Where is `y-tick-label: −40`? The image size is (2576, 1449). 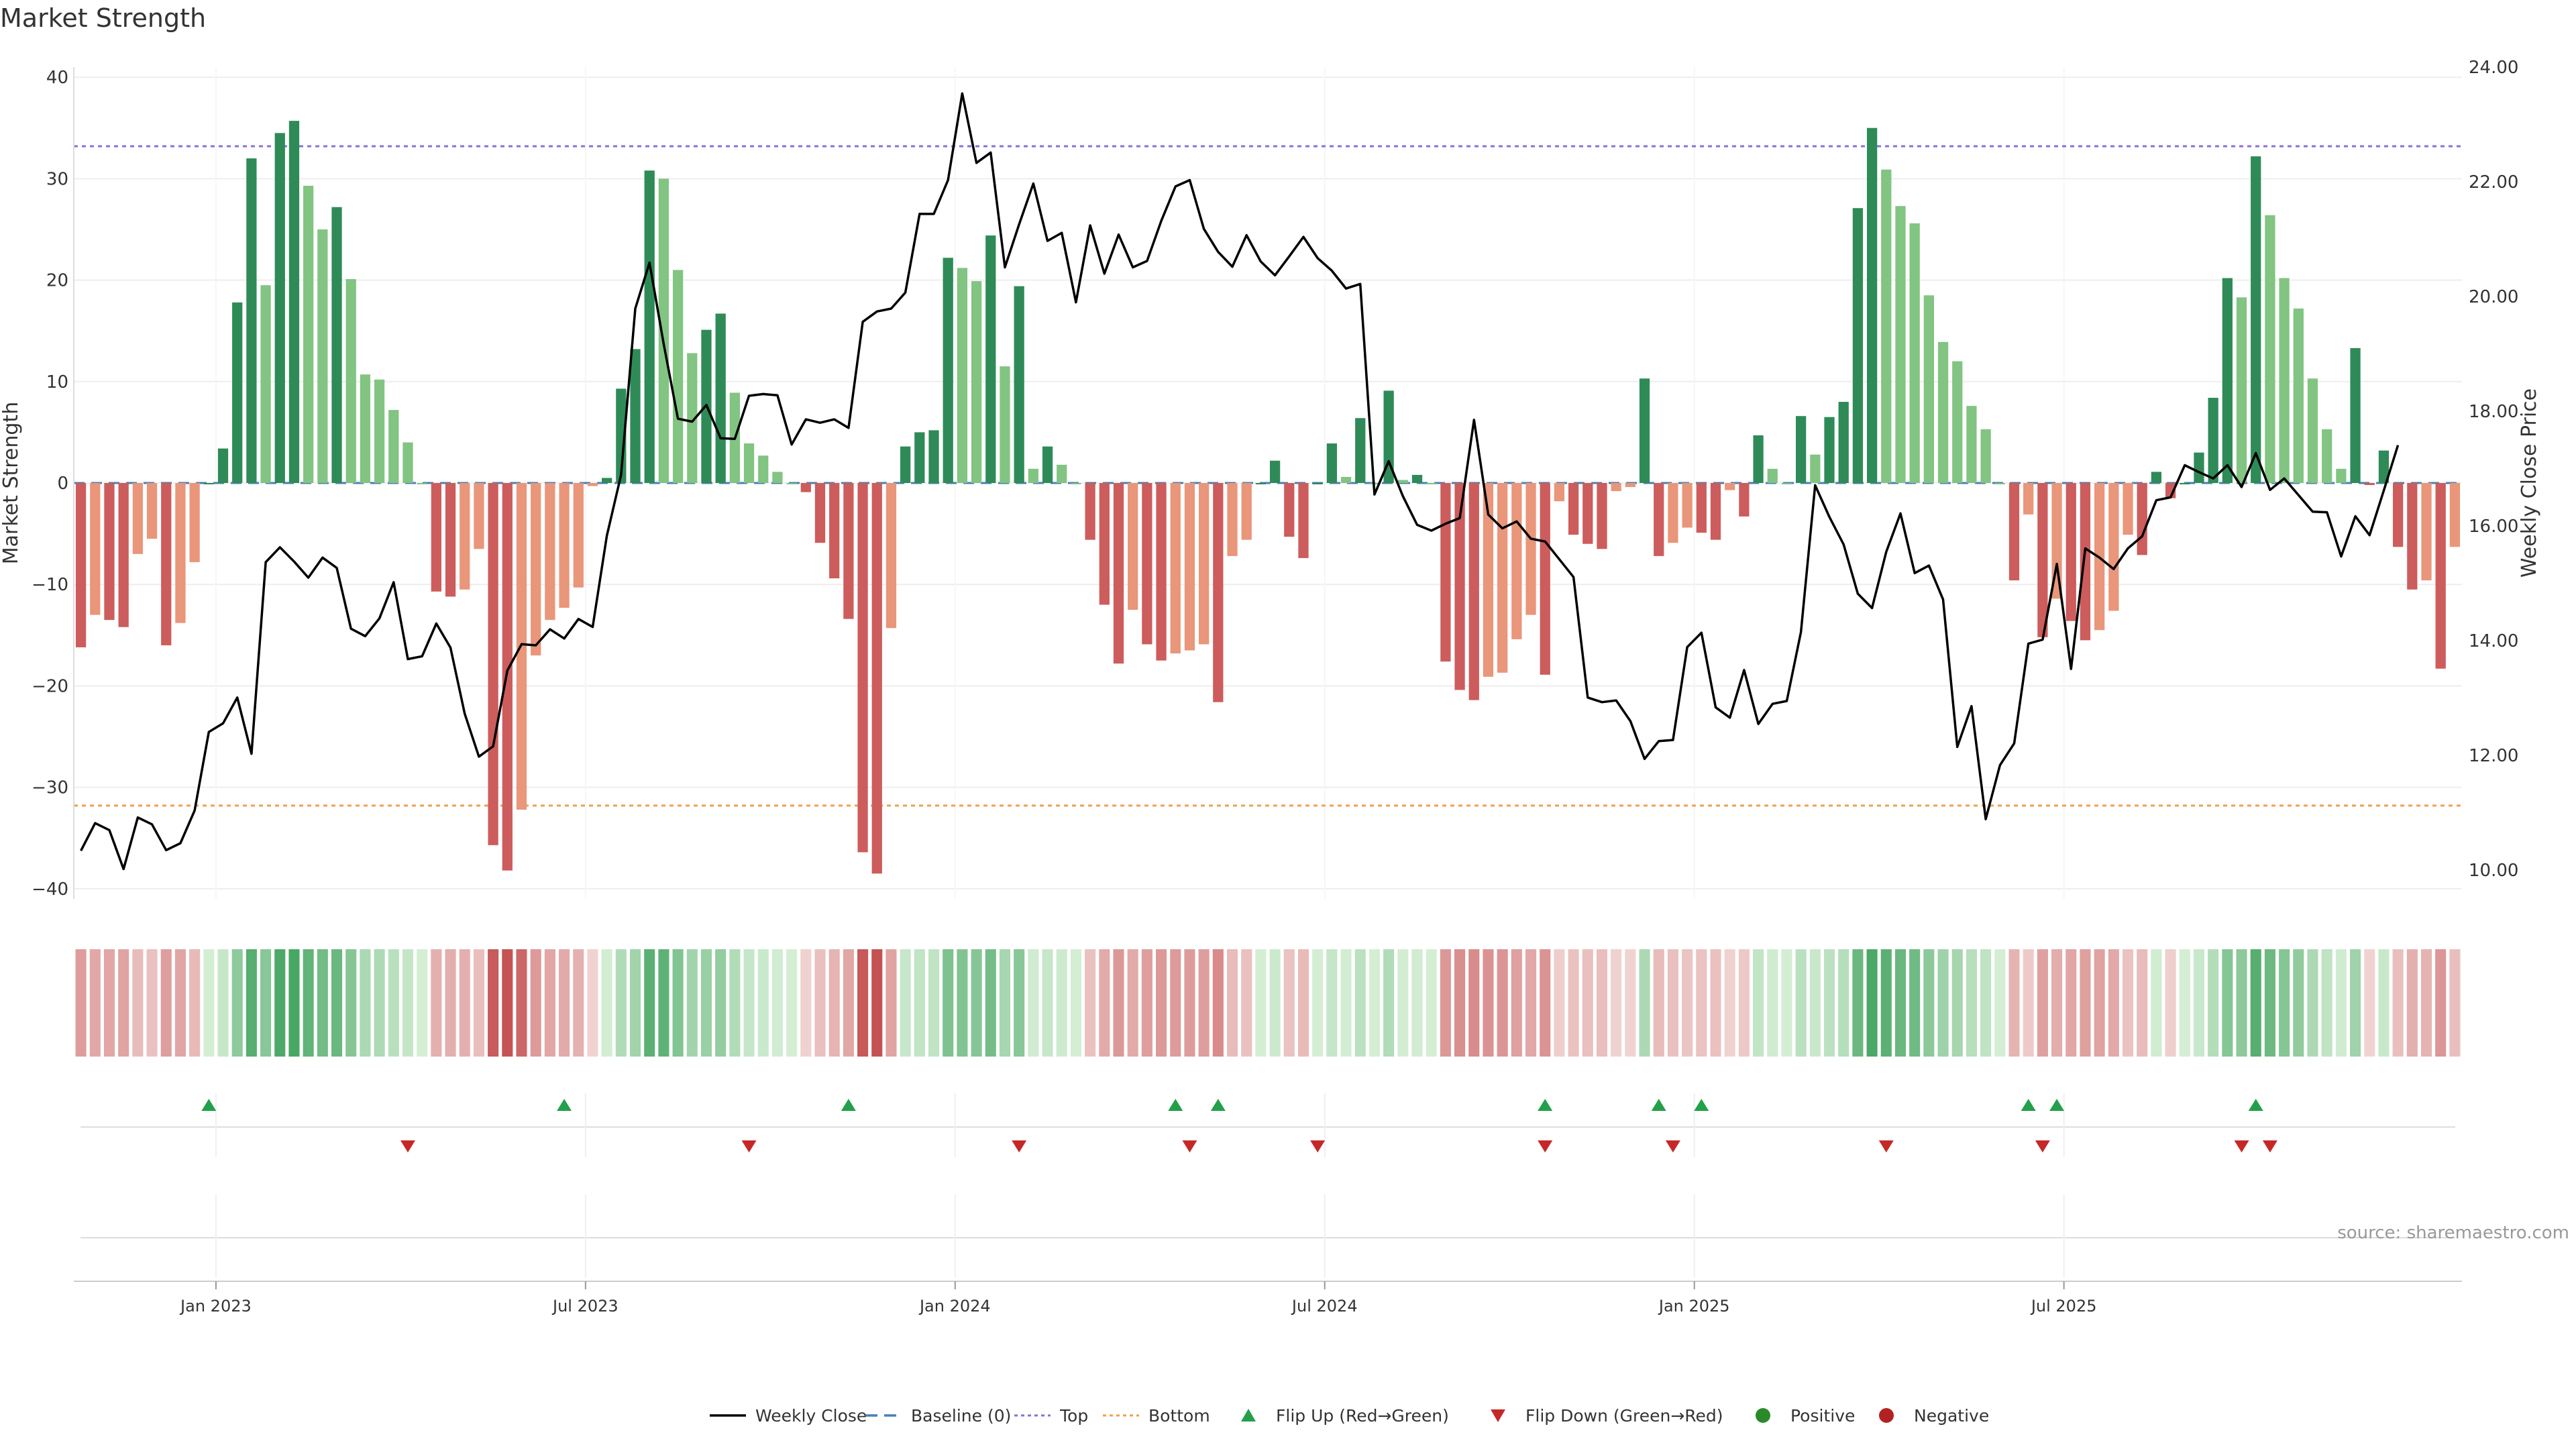 y-tick-label: −40 is located at coordinates (50, 889).